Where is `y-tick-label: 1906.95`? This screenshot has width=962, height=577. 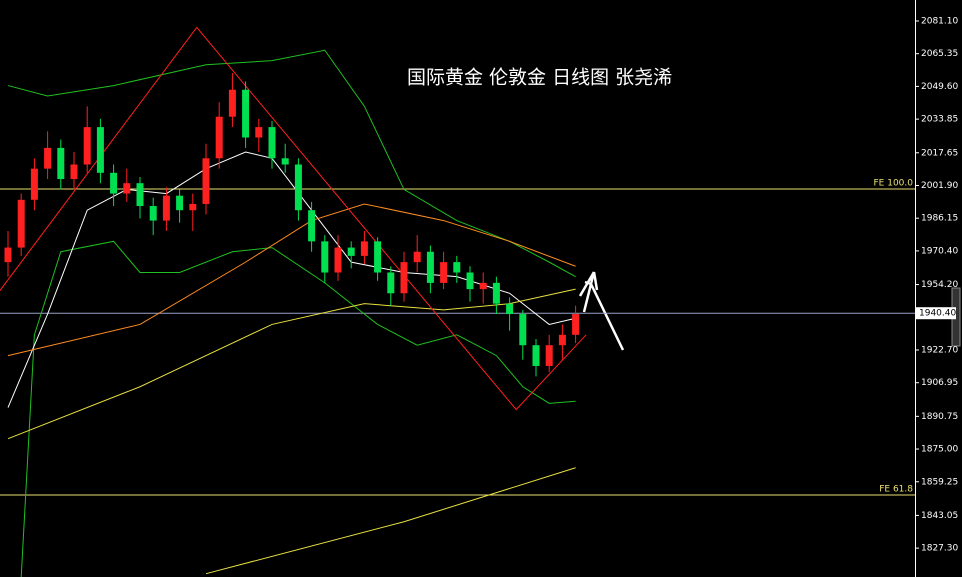
y-tick-label: 1906.95 is located at coordinates (939, 383).